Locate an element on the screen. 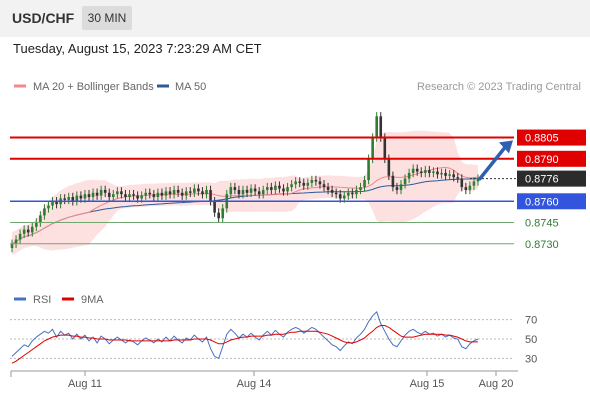 This screenshot has width=590, height=400. credit-text: Research © 2023 Trading Central is located at coordinates (499, 87).